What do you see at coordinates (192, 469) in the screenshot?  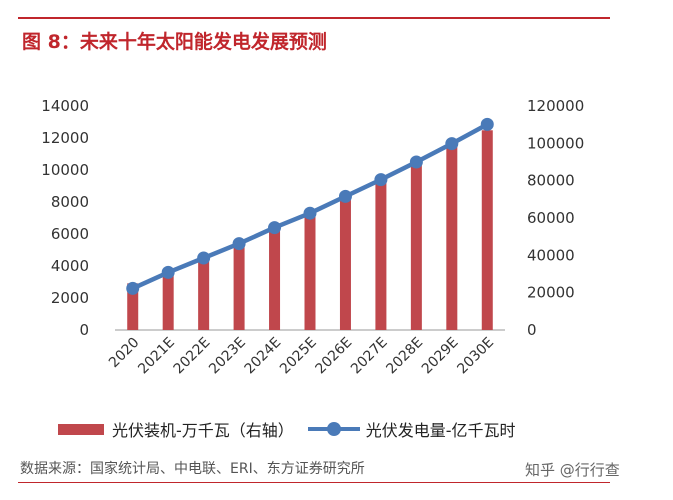 I see `source-note: 数据来源：国家统计局、中电联、ERI、东方证券研究所` at bounding box center [192, 469].